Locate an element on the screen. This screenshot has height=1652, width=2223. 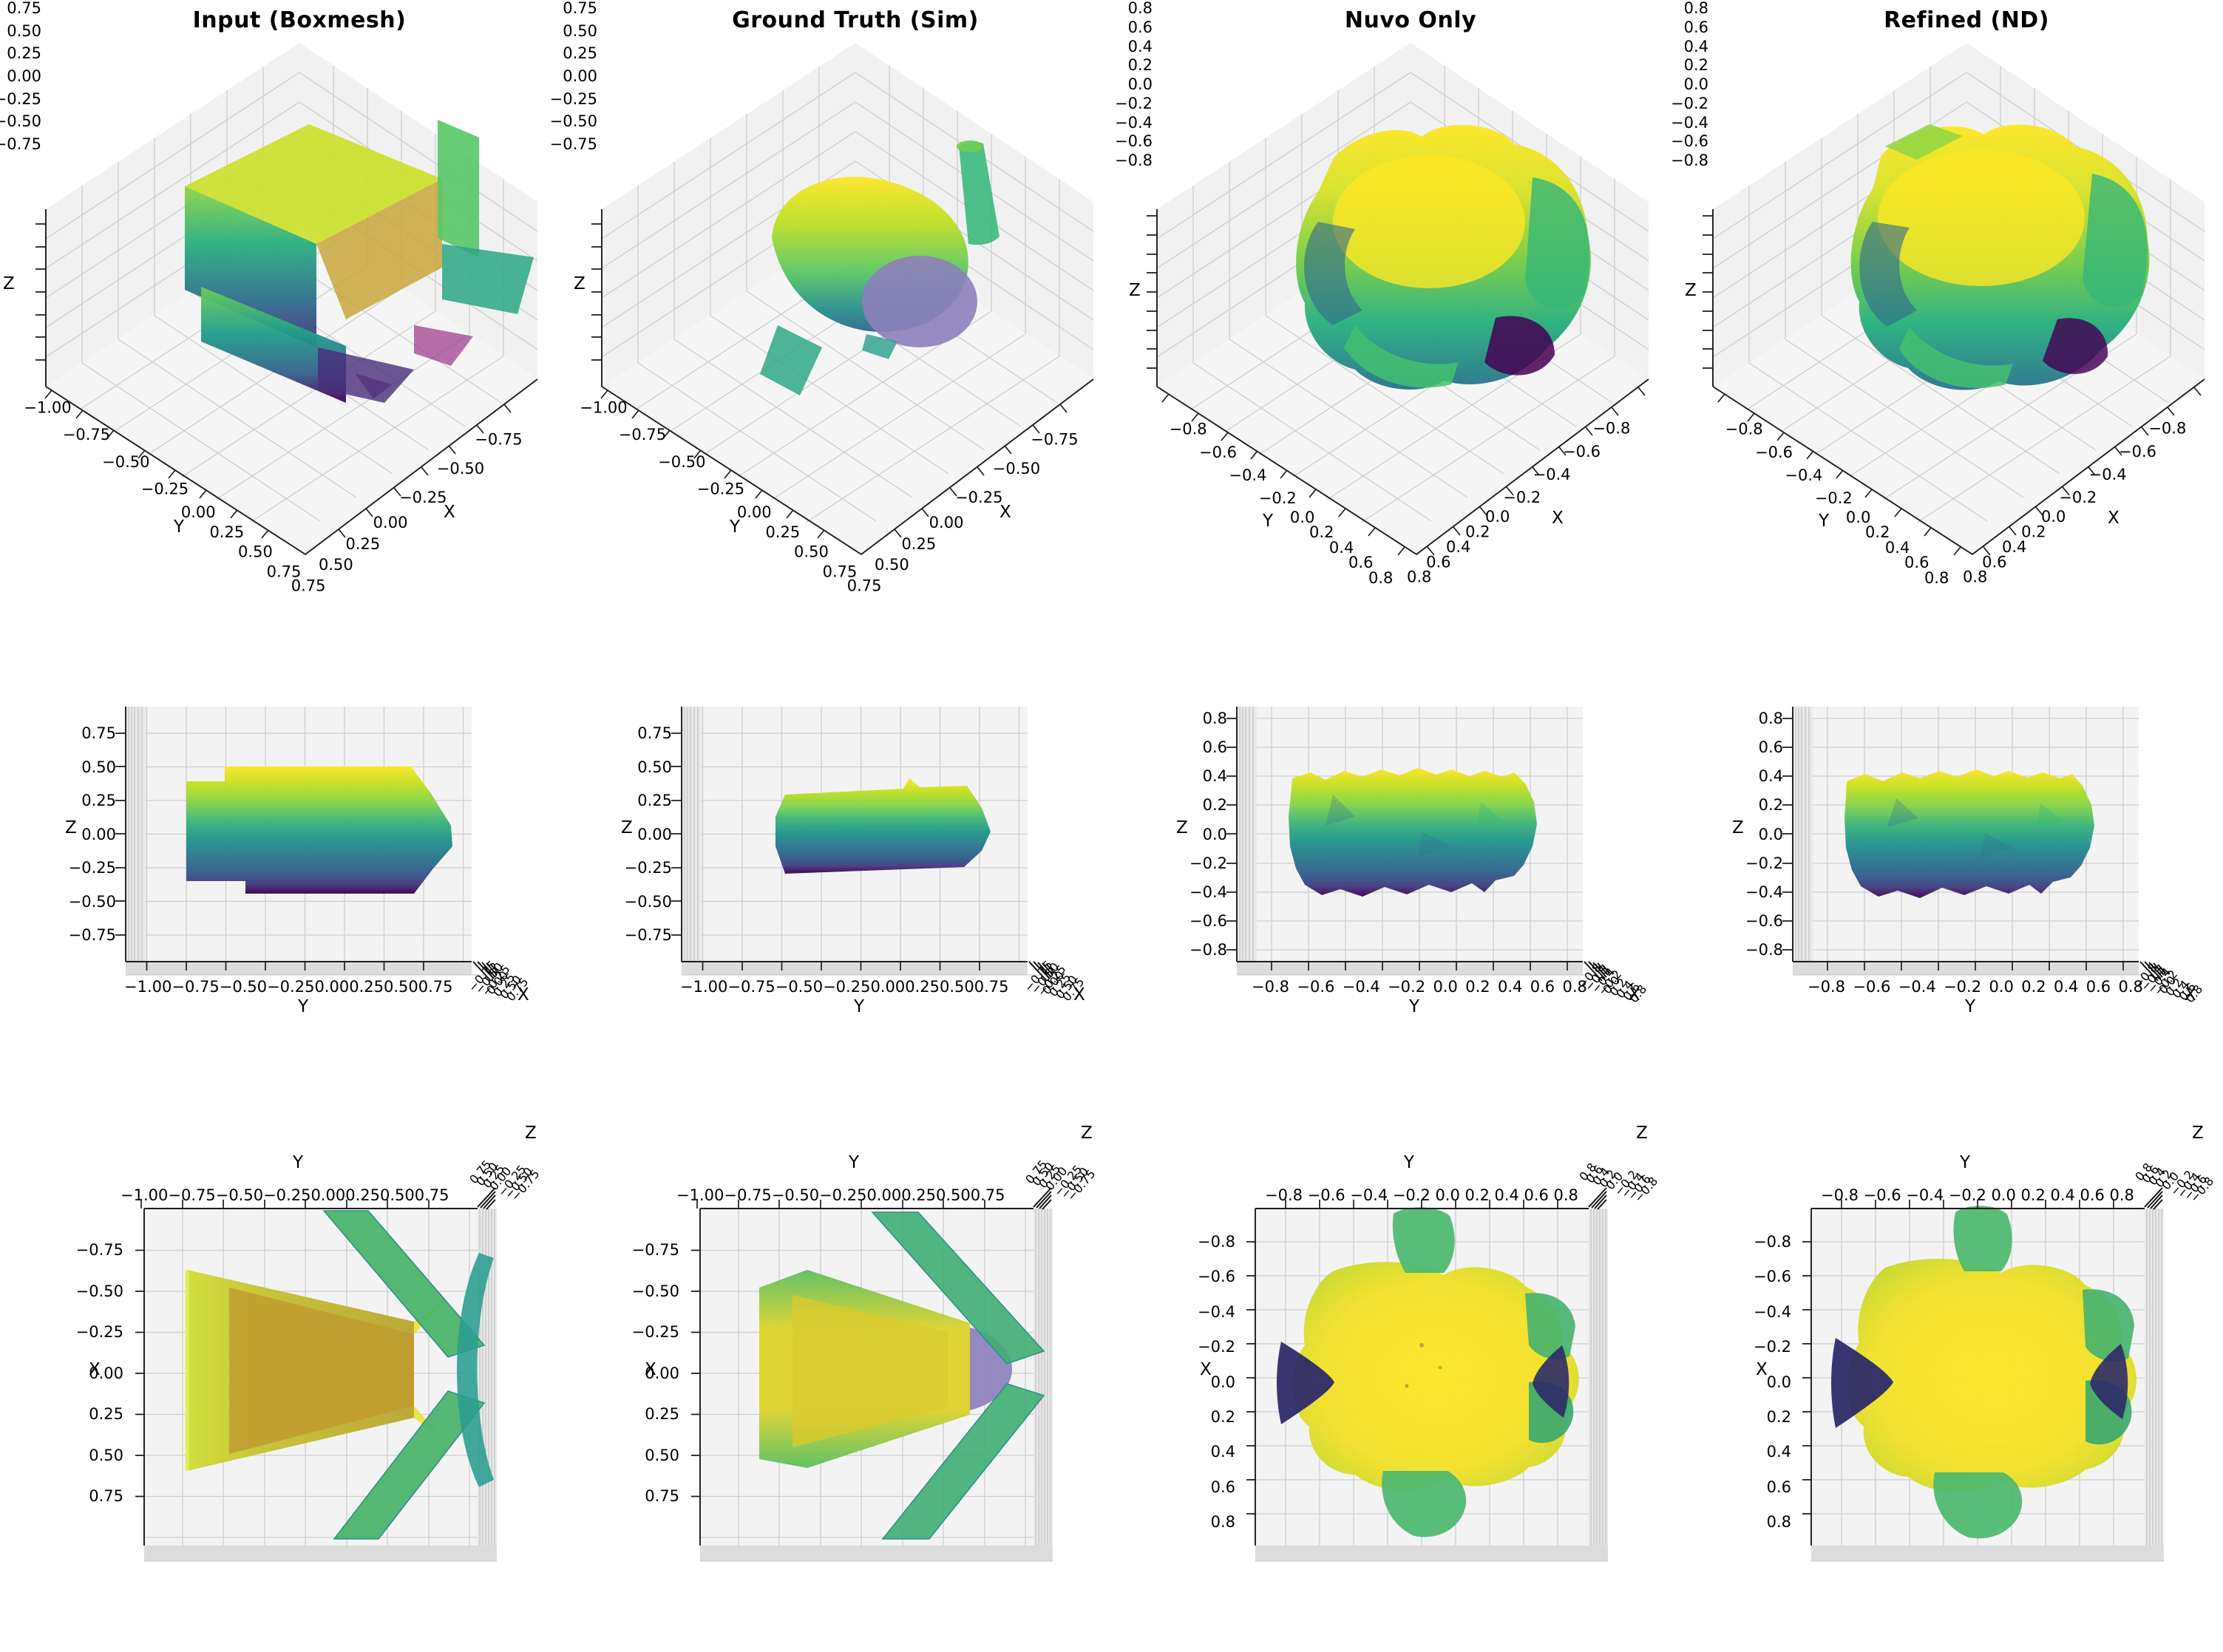
tick-label: 0.8 is located at coordinates (1778, 1522).